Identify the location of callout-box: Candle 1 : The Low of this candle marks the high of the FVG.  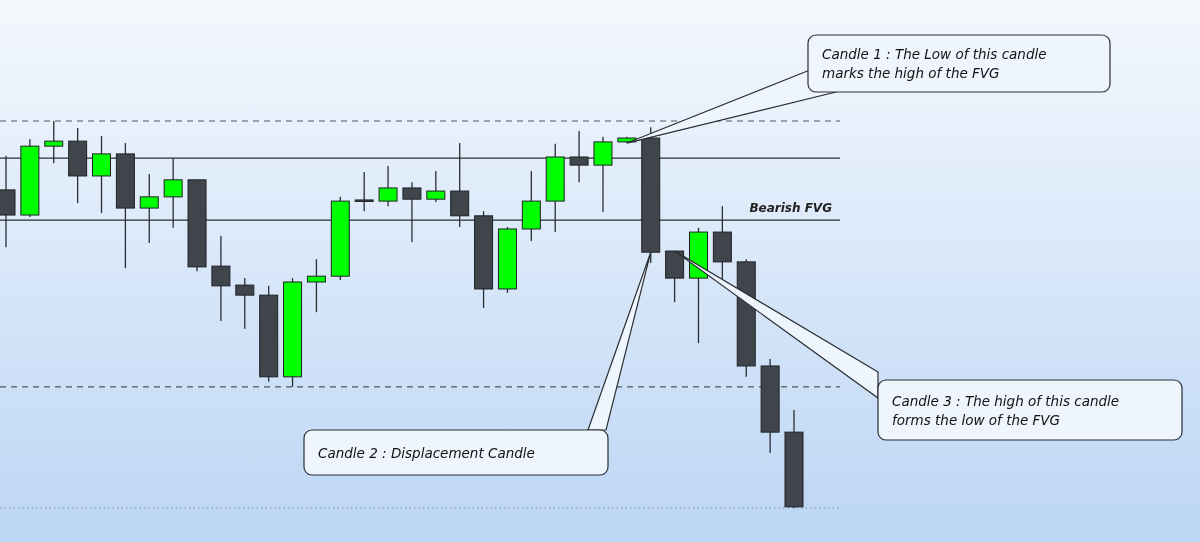
(868, 89).